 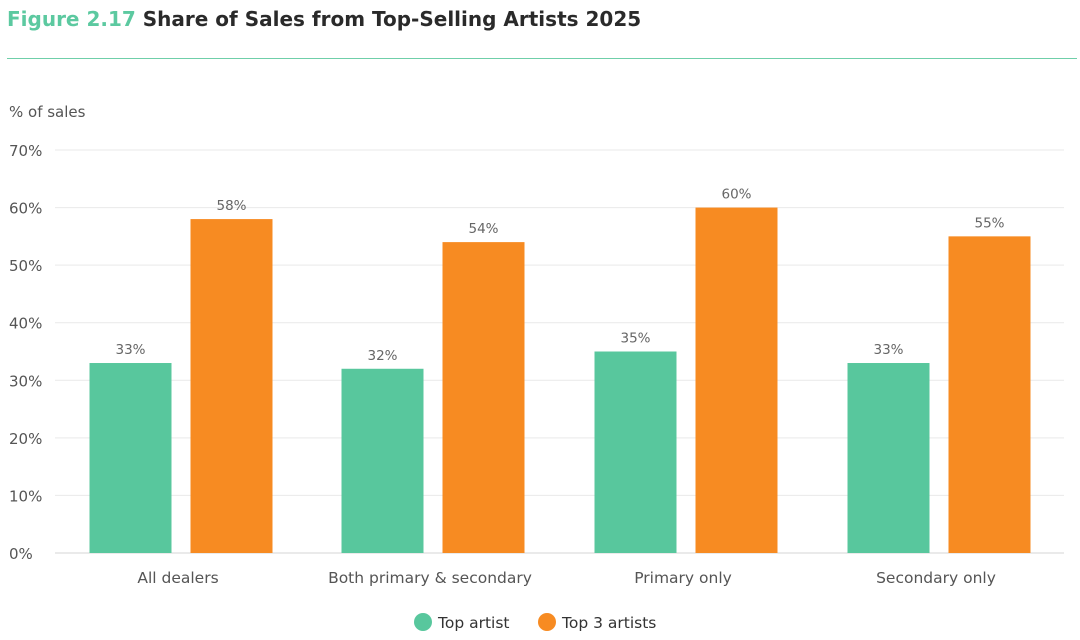 I want to click on y-tick-label: 30%, so click(x=25, y=381).